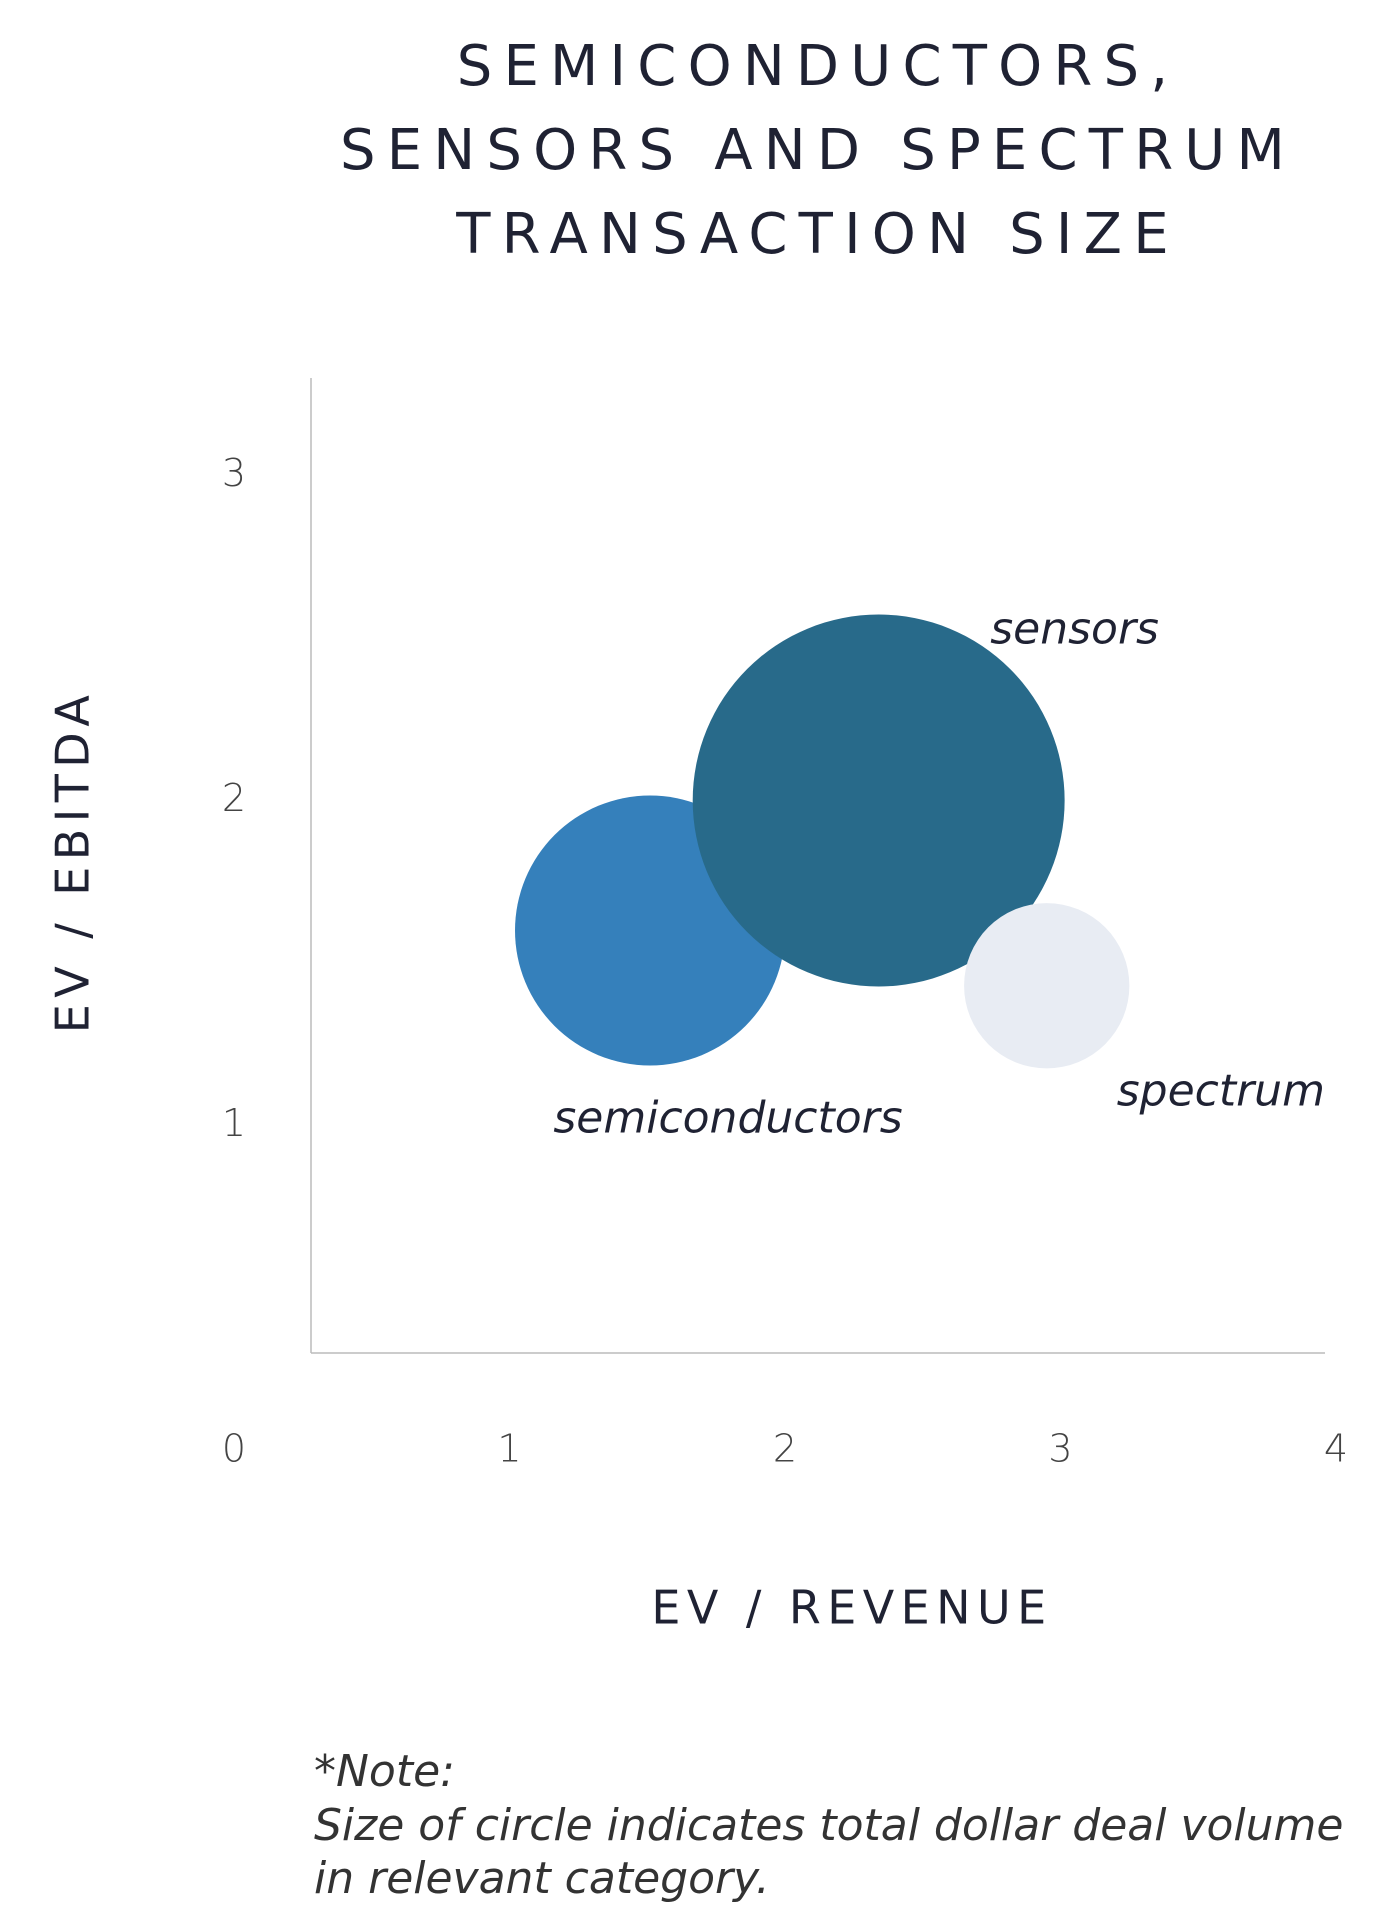 Image resolution: width=1397 pixels, height=1920 pixels. I want to click on x-axis-label: EV / REVENUE, so click(851, 1608).